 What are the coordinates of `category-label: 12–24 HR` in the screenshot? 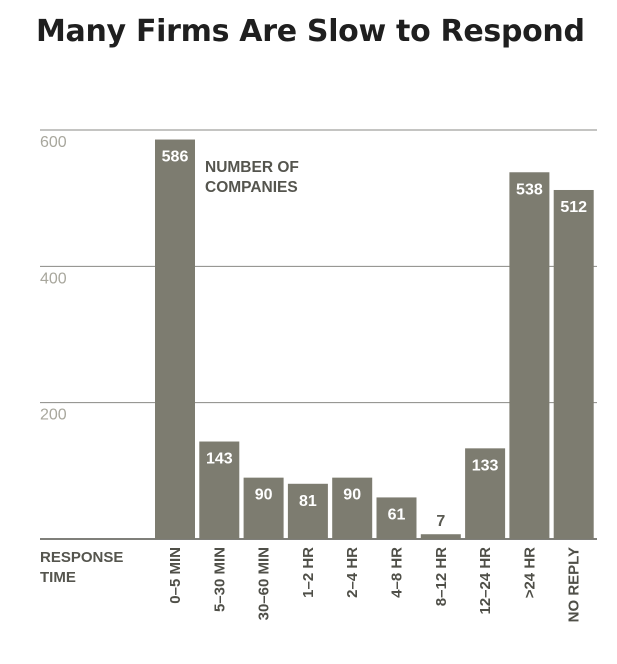 It's located at (485, 581).